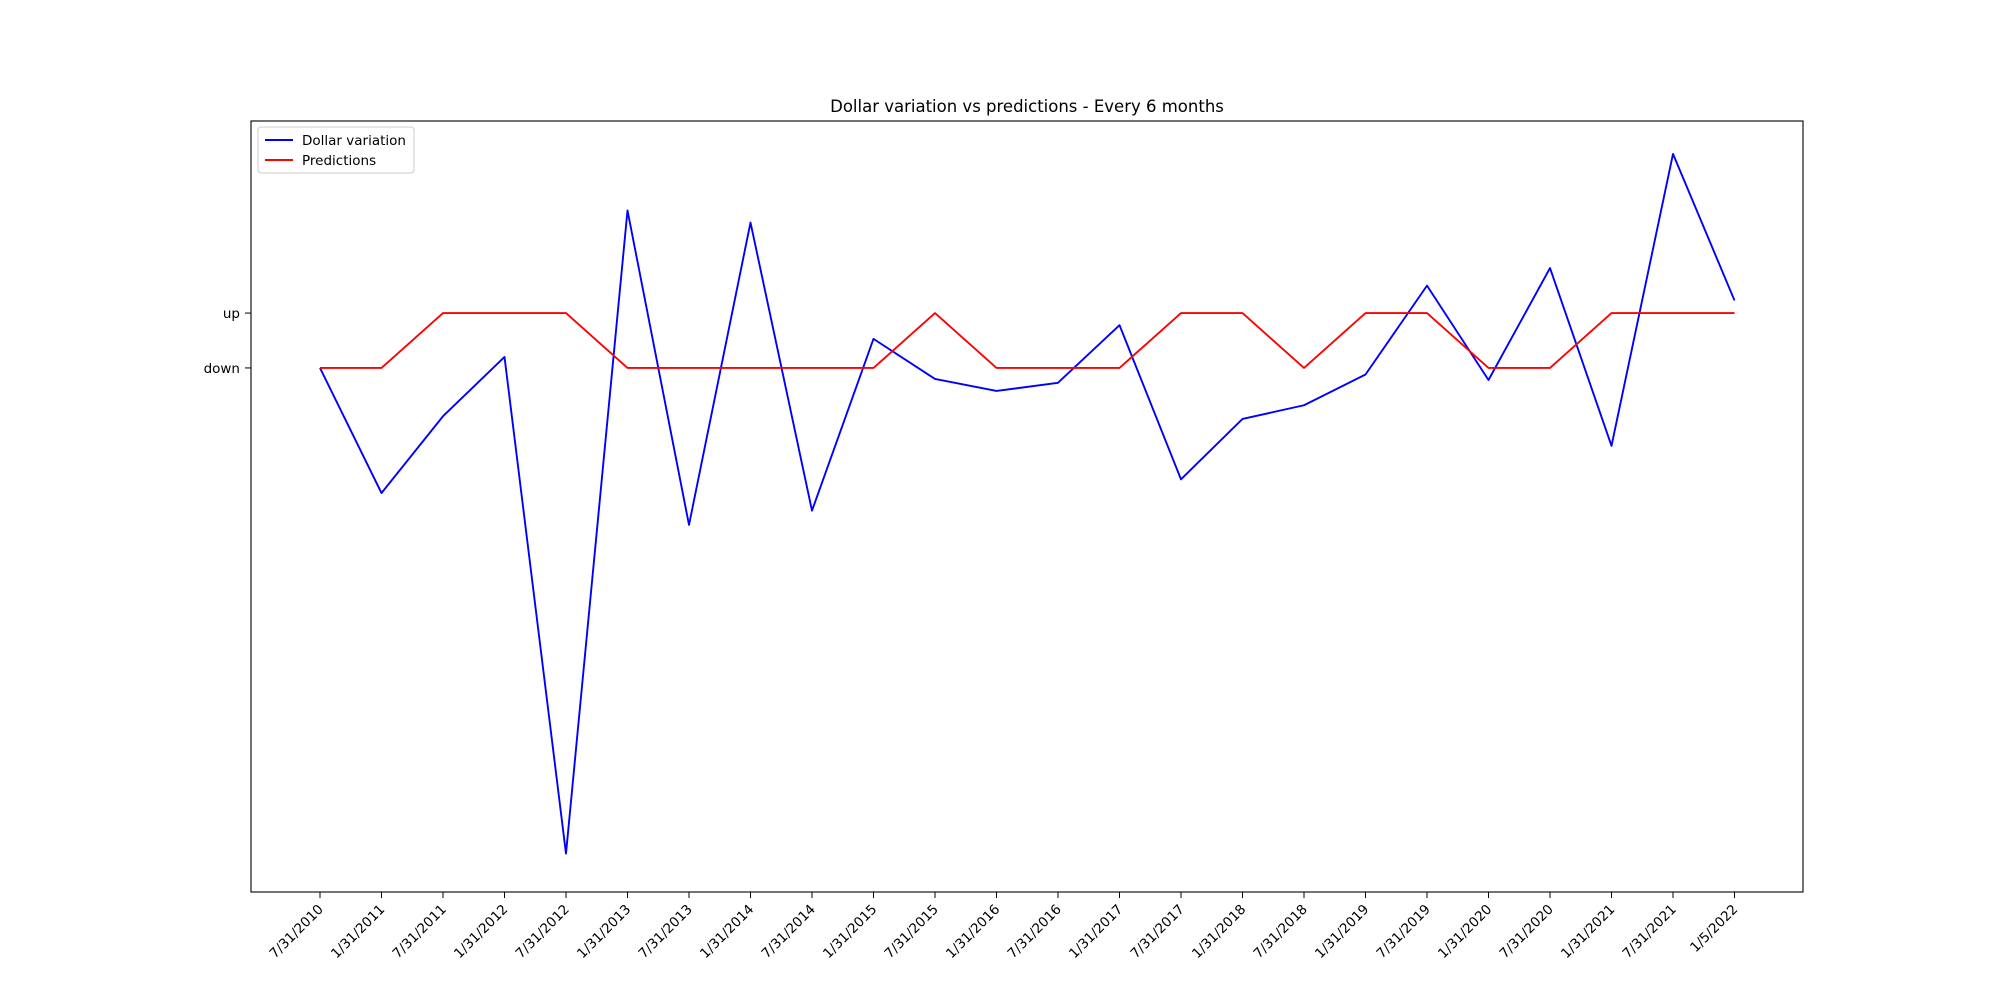 This screenshot has height=1004, width=2000. I want to click on x-tick-label-17: 1/31/2019, so click(1342, 932).